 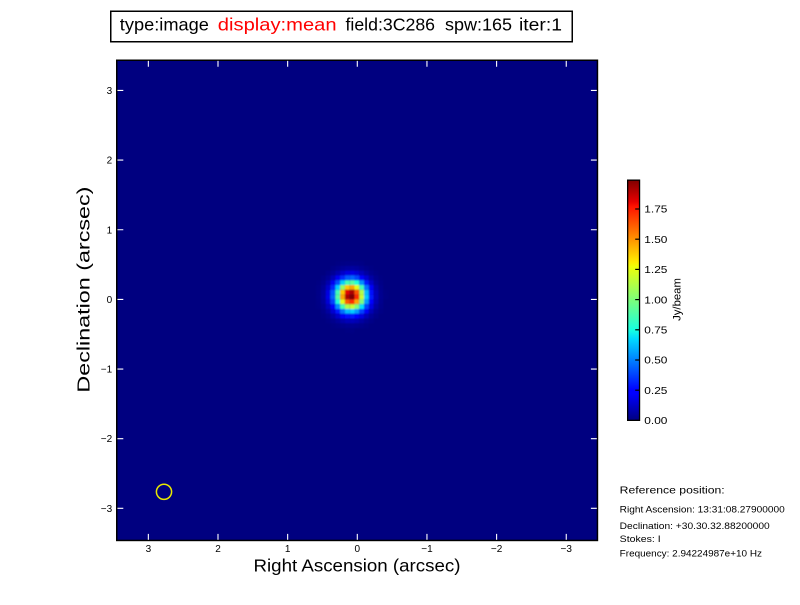 What do you see at coordinates (277, 25) in the screenshot?
I see `svg-text: display:mean` at bounding box center [277, 25].